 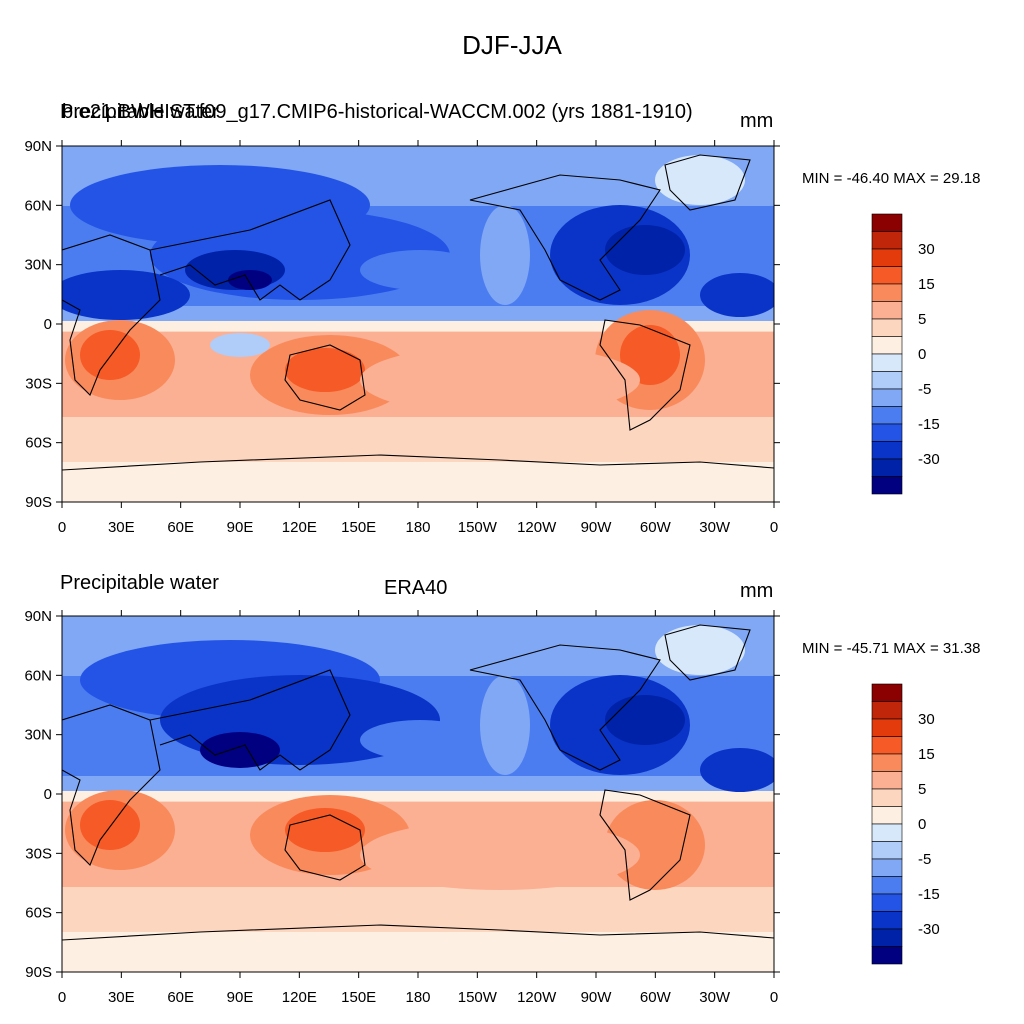 I want to click on lon-tick-label: 0, so click(x=774, y=527).